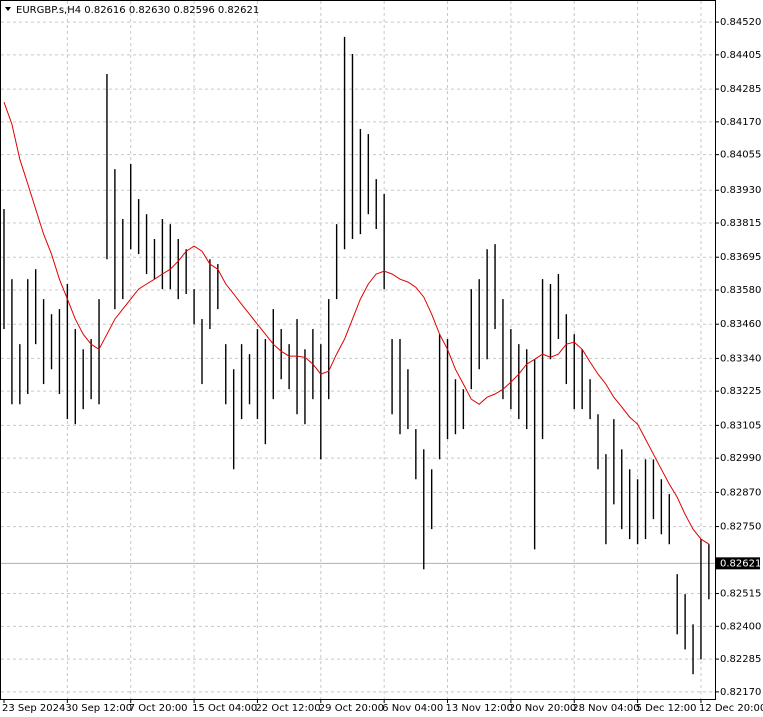  Describe the element at coordinates (740, 692) in the screenshot. I see `y-tick-label: 0.82170` at that location.